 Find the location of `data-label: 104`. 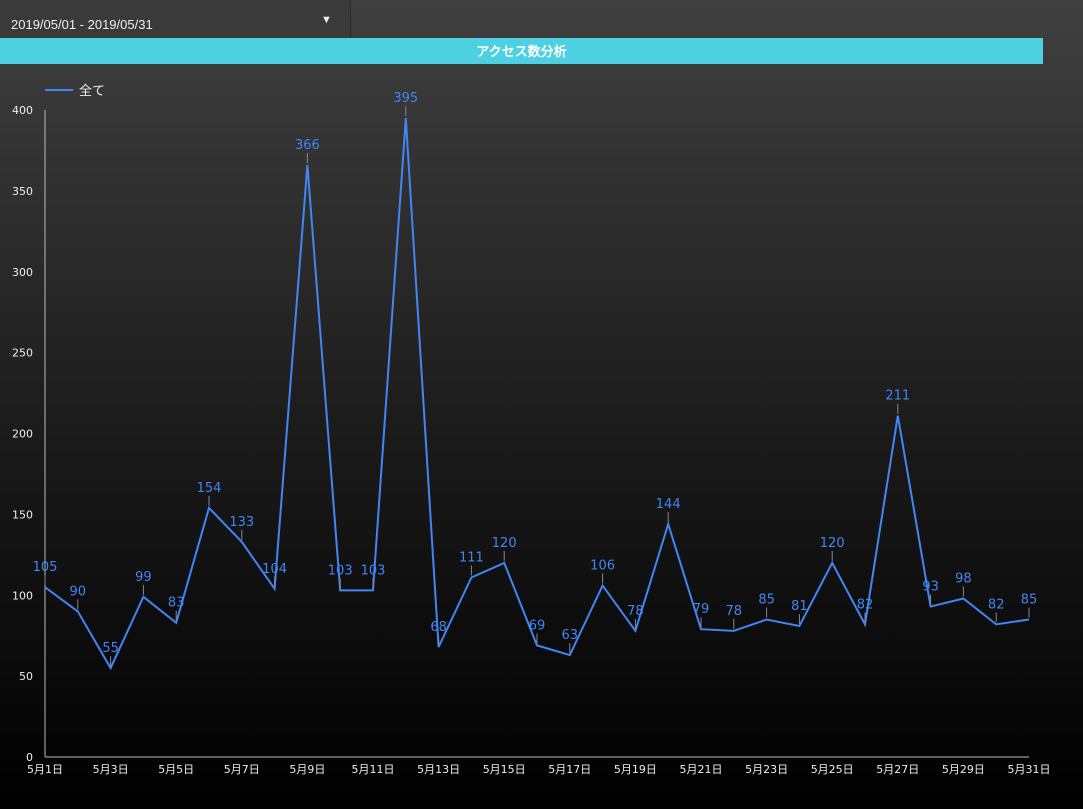

data-label: 104 is located at coordinates (274, 569).